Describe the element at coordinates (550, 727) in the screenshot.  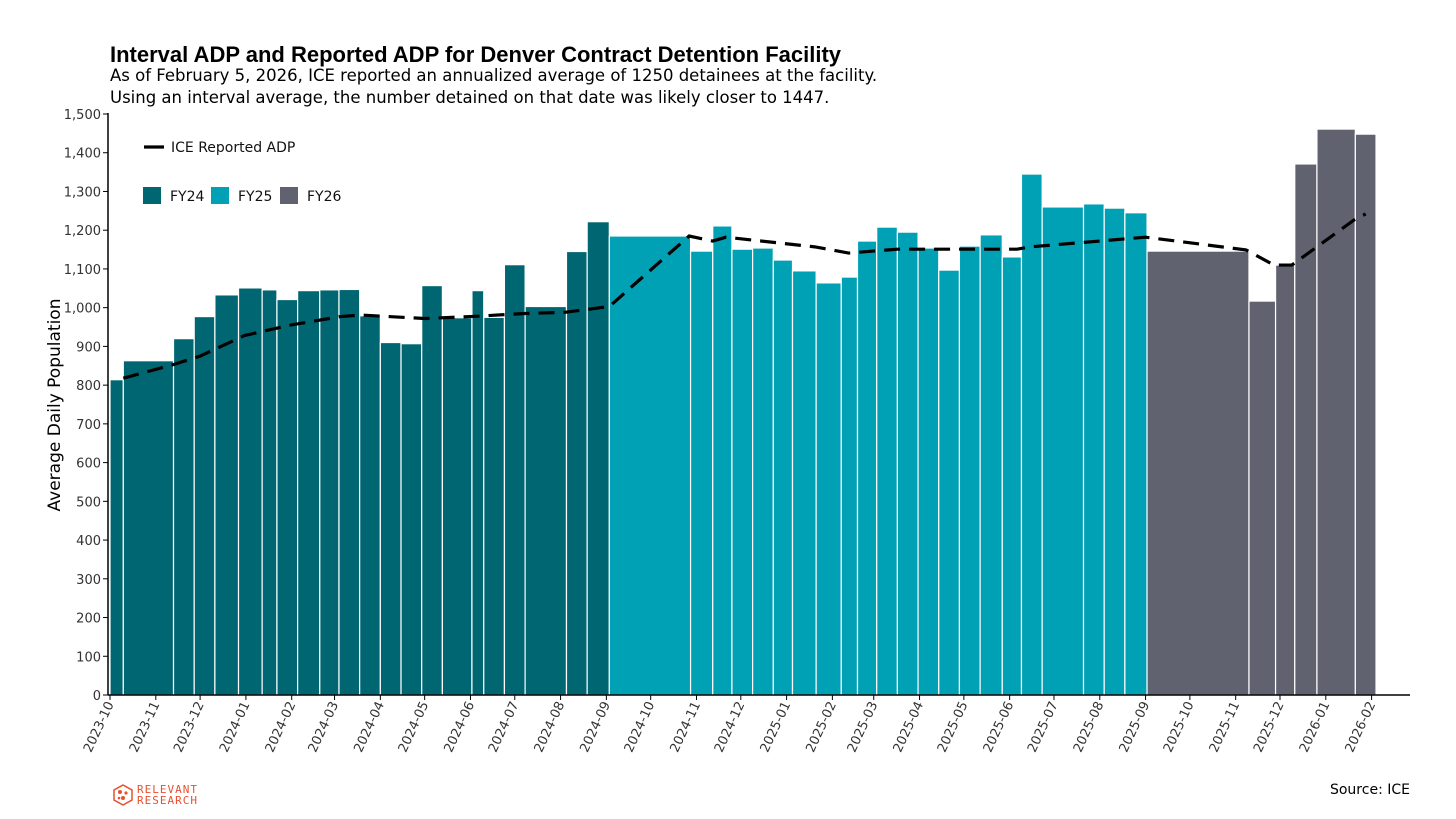
I see `x-tick-label: 2024-08` at that location.